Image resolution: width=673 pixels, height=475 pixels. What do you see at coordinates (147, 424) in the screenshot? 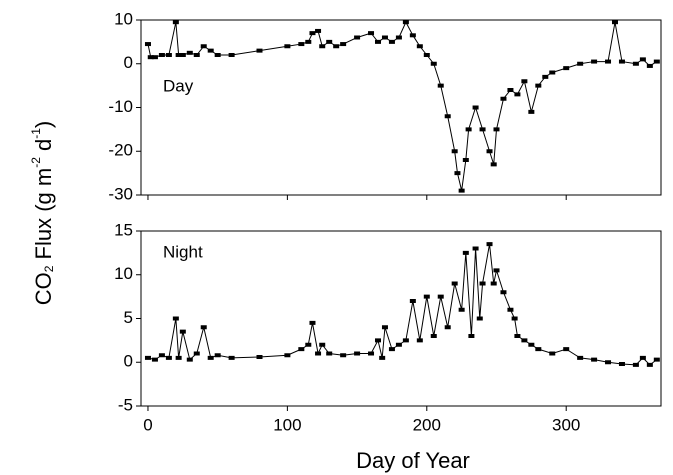
I see `x-tick-label: 0` at bounding box center [147, 424].